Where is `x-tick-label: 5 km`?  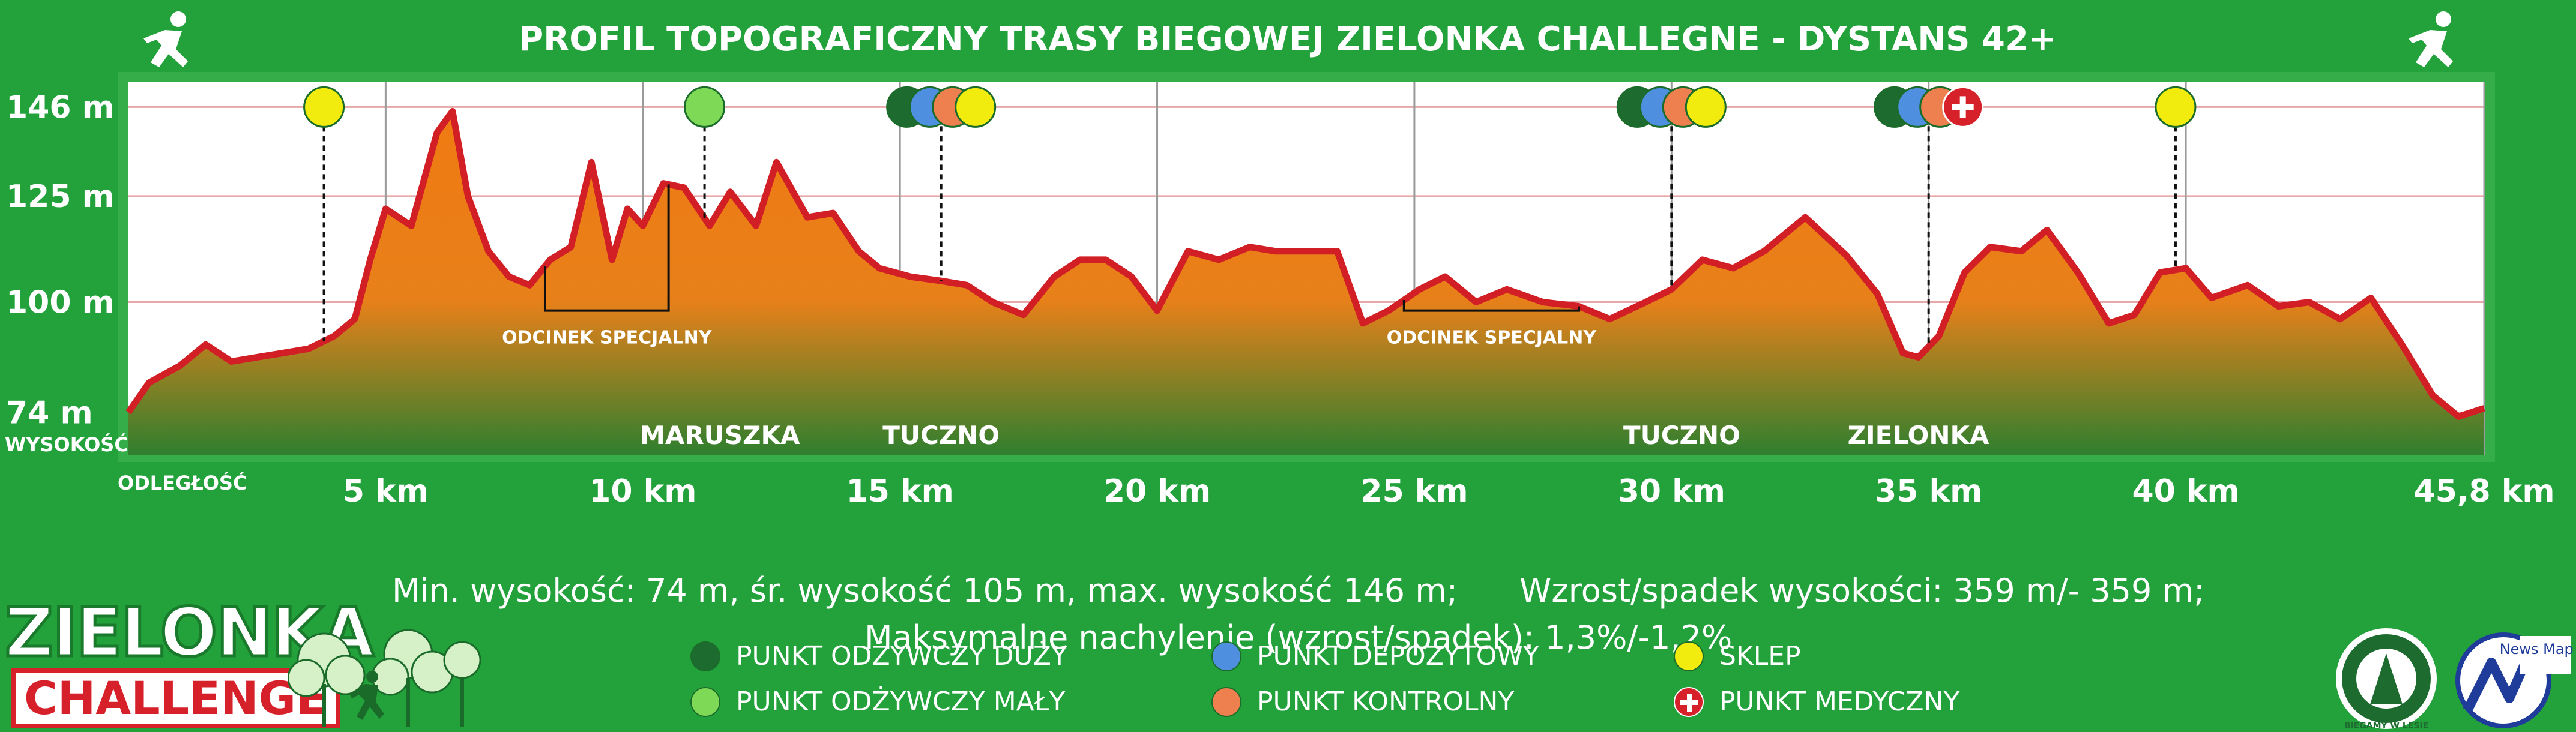 x-tick-label: 5 km is located at coordinates (386, 491).